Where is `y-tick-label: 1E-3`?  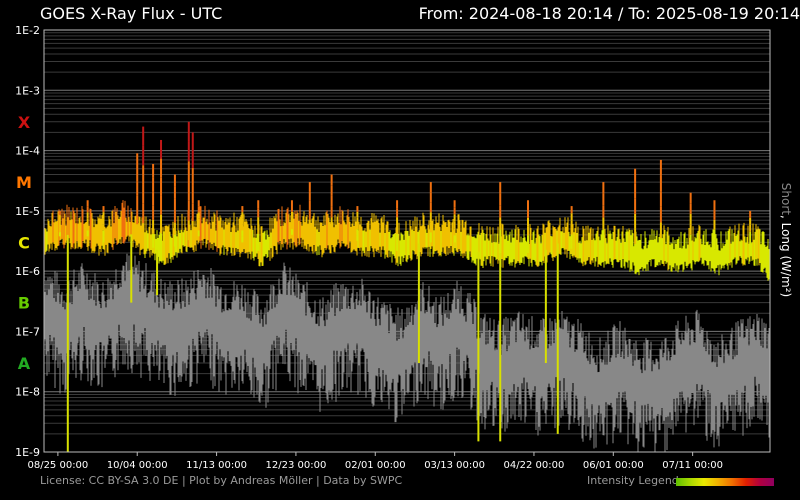 y-tick-label: 1E-3 is located at coordinates (27, 90).